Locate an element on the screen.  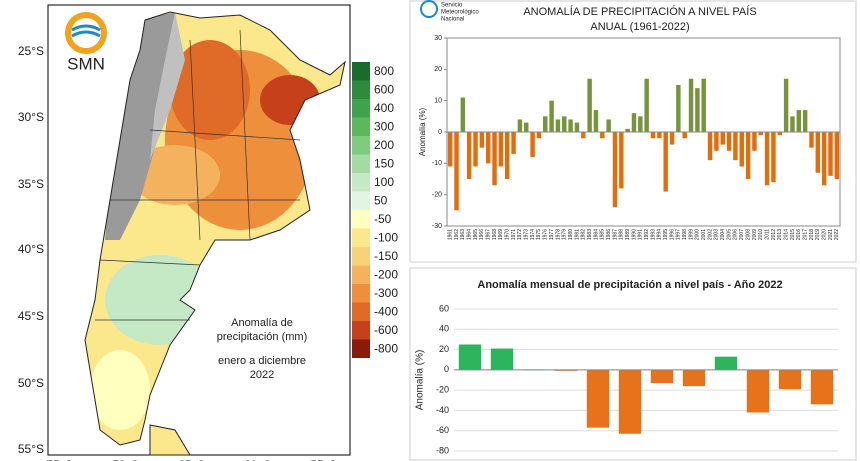
y-tick-label: -40 is located at coordinates (442, 410).